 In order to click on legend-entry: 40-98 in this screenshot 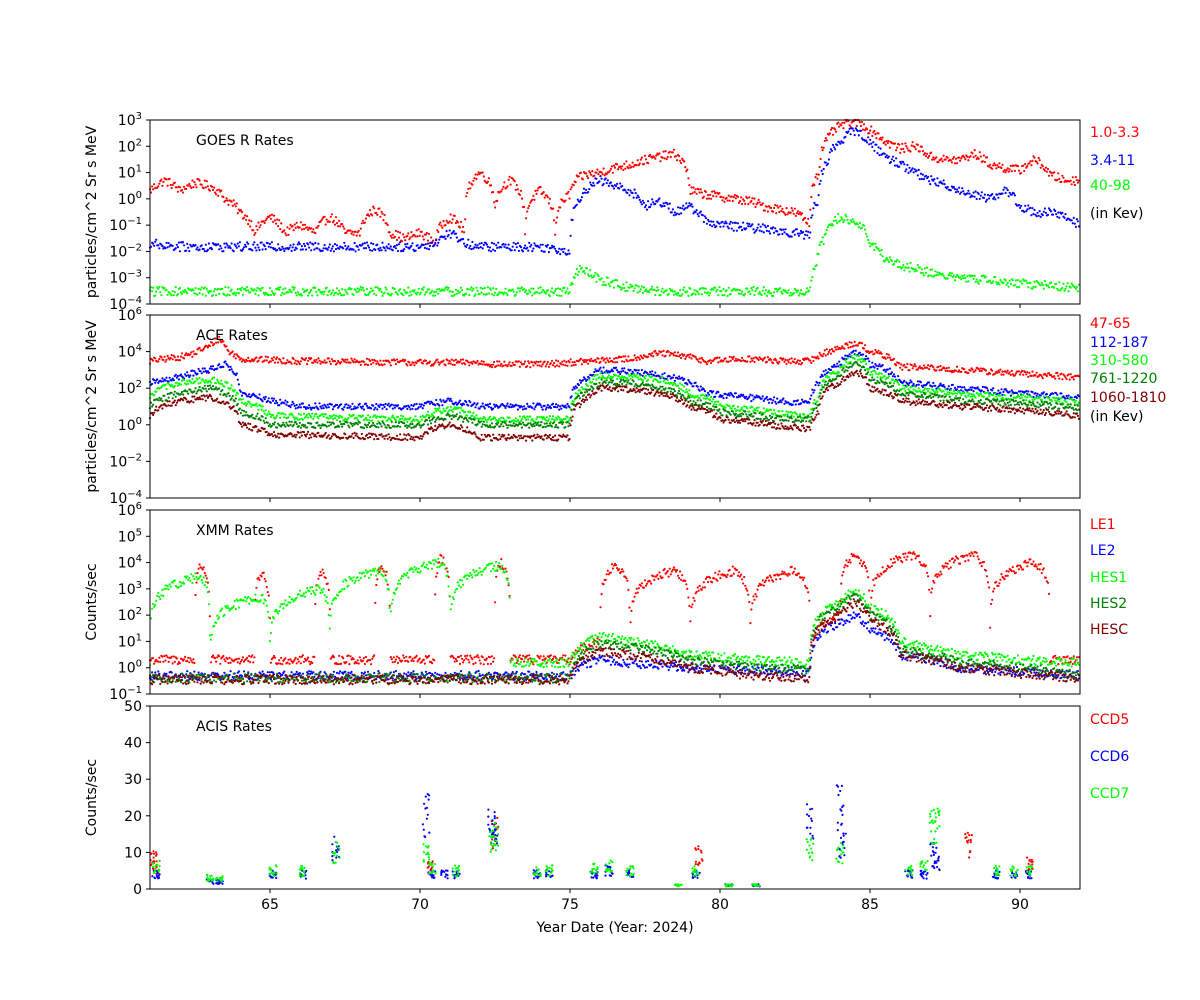, I will do `click(1110, 186)`.